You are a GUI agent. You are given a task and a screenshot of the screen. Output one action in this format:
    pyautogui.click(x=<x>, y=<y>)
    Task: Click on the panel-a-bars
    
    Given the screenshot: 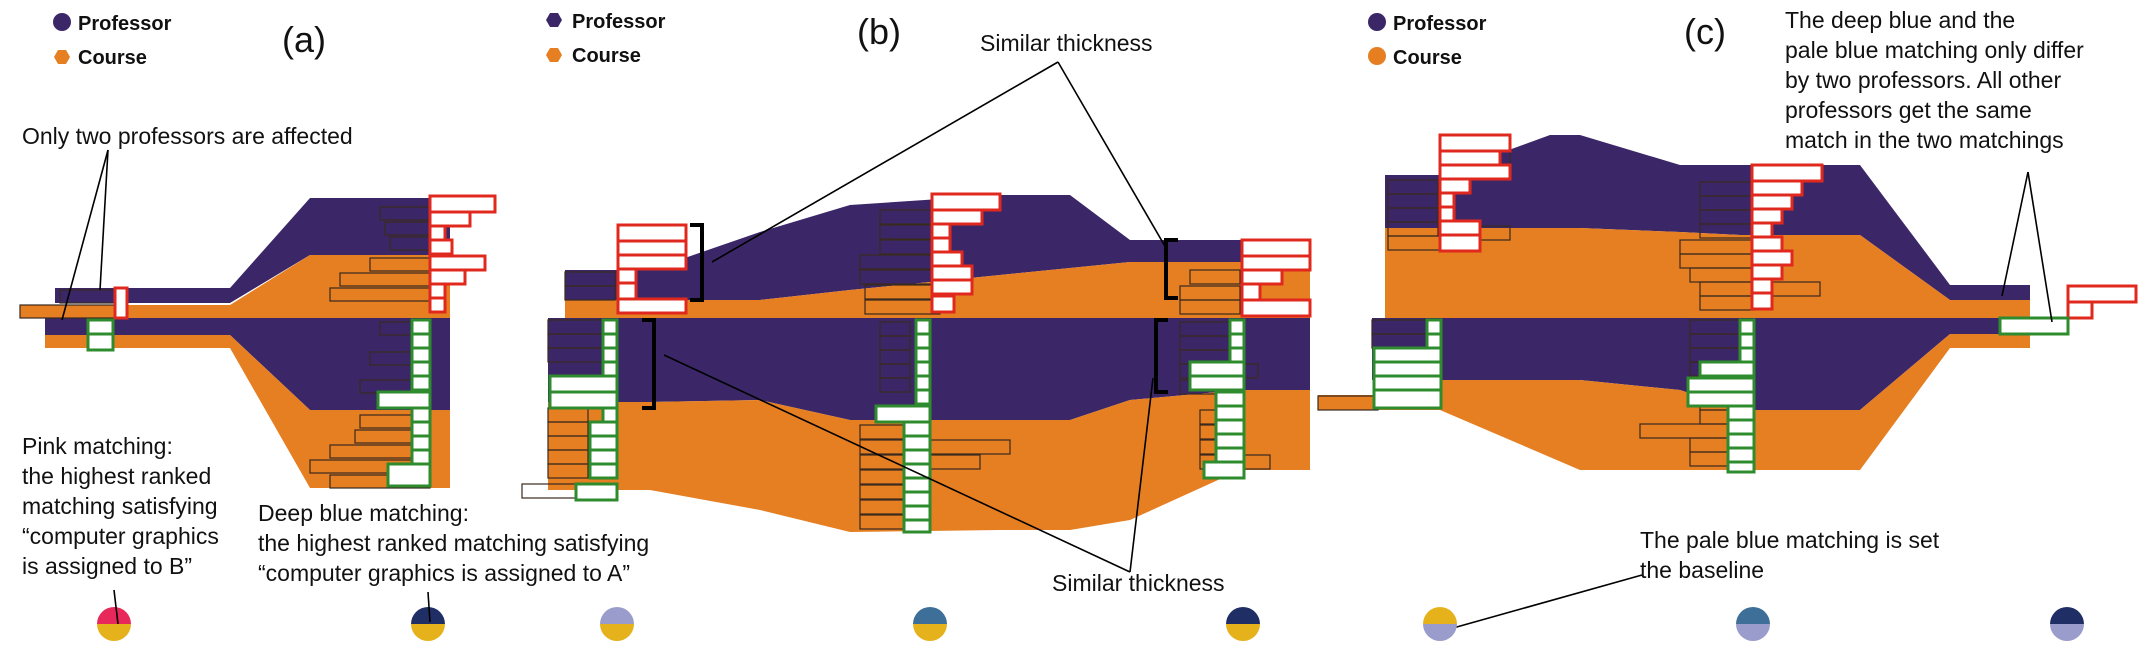 What is the action you would take?
    pyautogui.click(x=258, y=341)
    